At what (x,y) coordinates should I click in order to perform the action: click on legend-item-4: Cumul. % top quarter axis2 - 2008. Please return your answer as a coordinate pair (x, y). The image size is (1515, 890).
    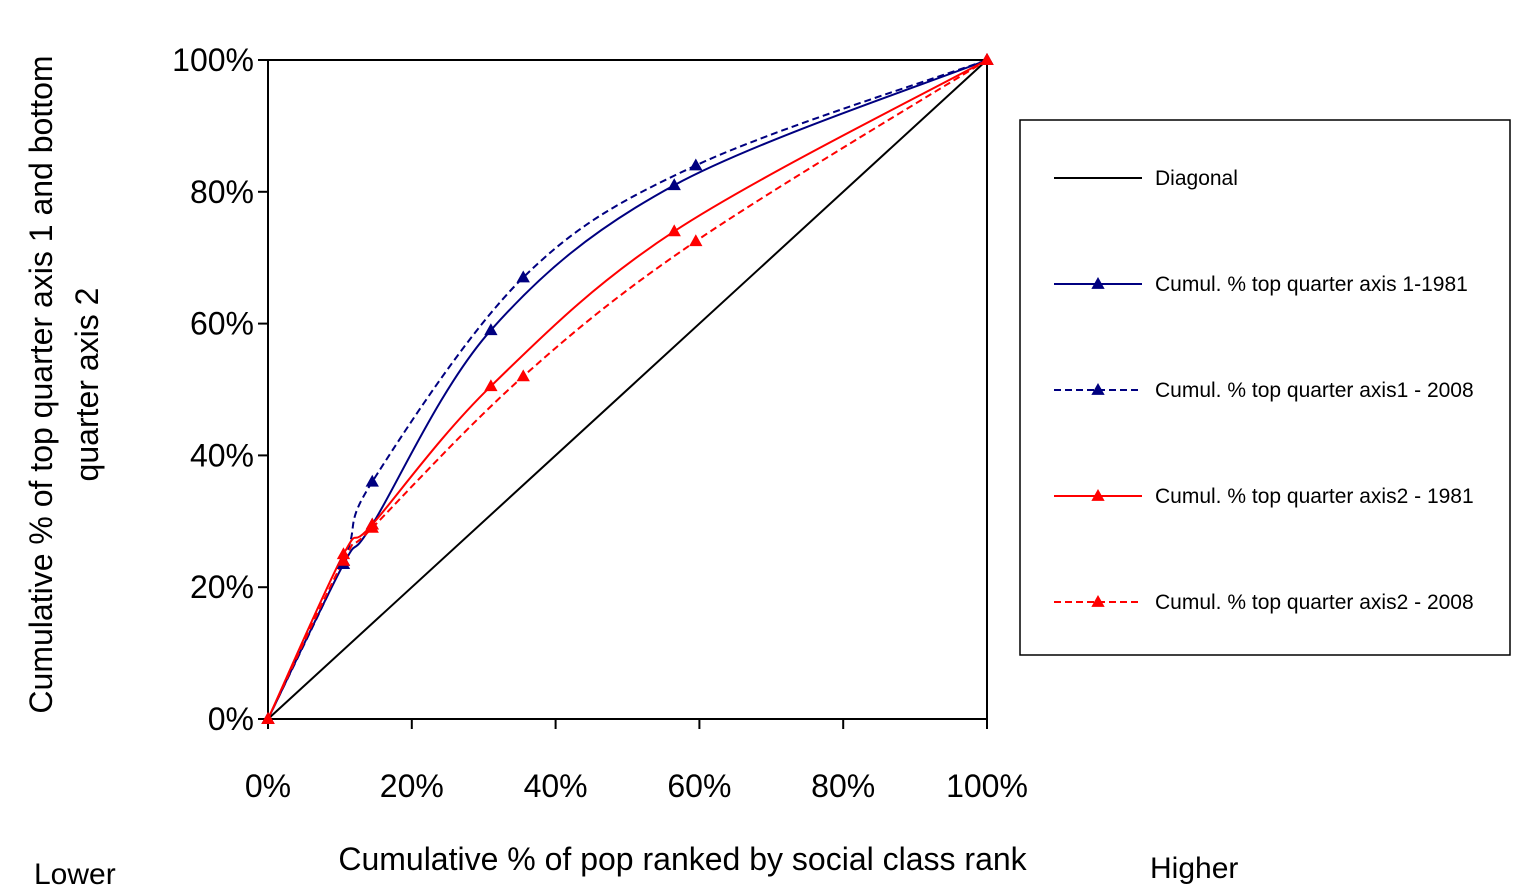
    Looking at the image, I should click on (1264, 602).